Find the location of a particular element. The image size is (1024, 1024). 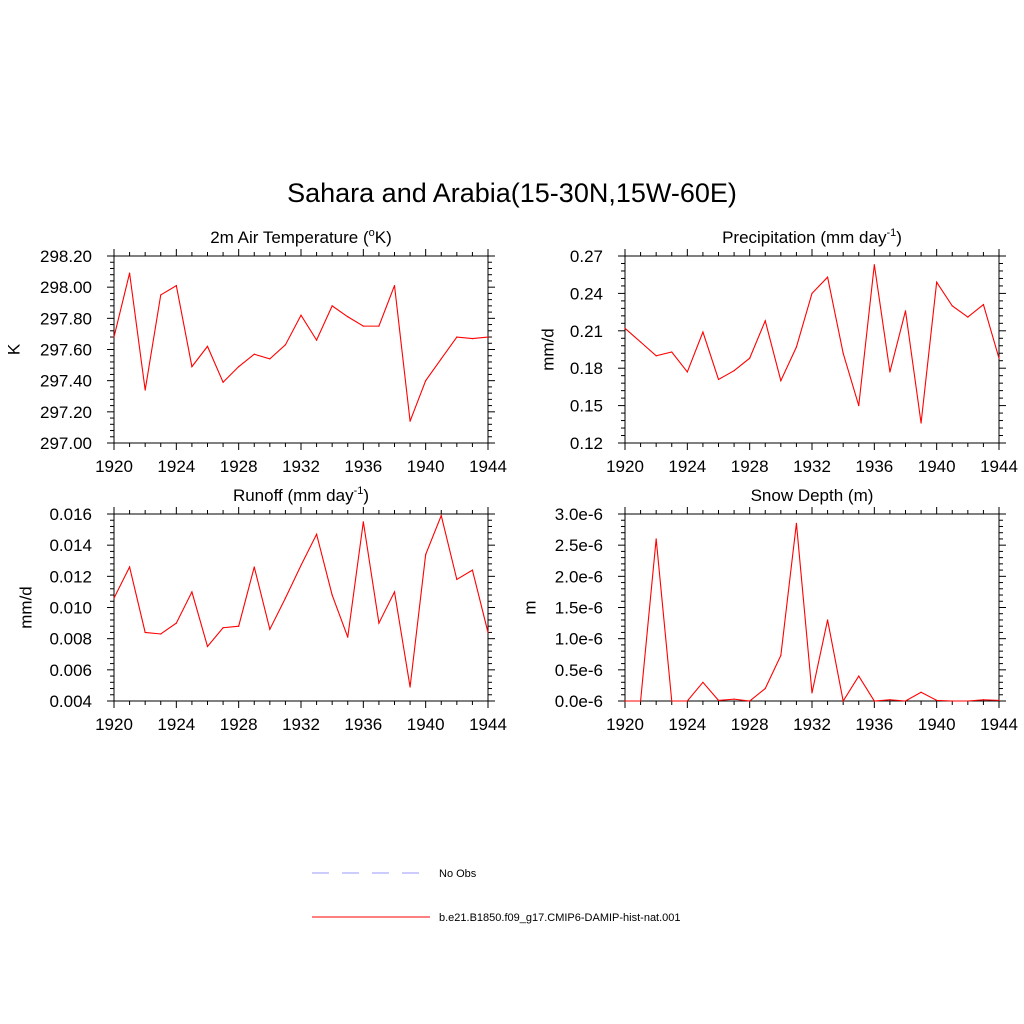

y-tick-label: 3.0e-6 is located at coordinates (579, 514).